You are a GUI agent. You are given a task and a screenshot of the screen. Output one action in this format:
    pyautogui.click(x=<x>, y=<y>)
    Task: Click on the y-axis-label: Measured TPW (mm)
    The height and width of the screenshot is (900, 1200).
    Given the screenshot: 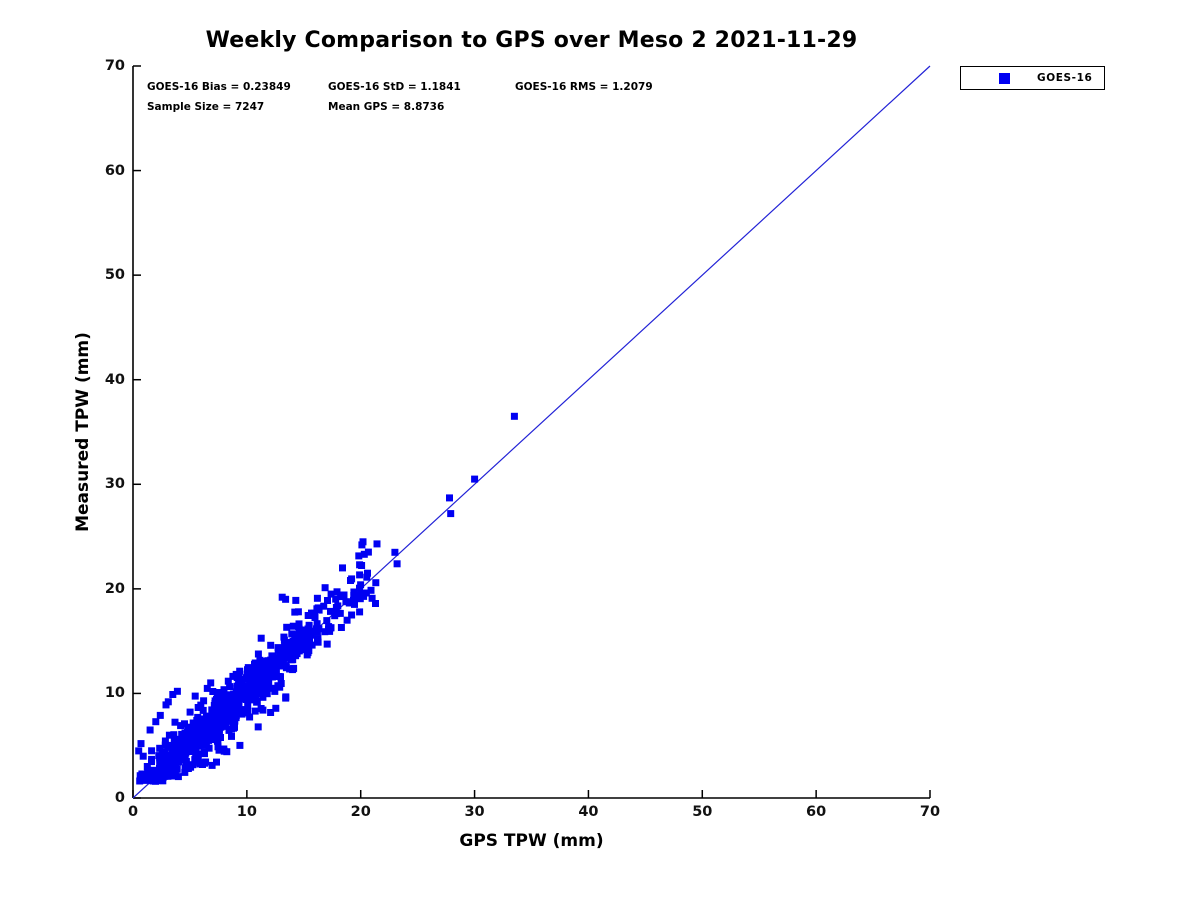 What is the action you would take?
    pyautogui.click(x=83, y=432)
    